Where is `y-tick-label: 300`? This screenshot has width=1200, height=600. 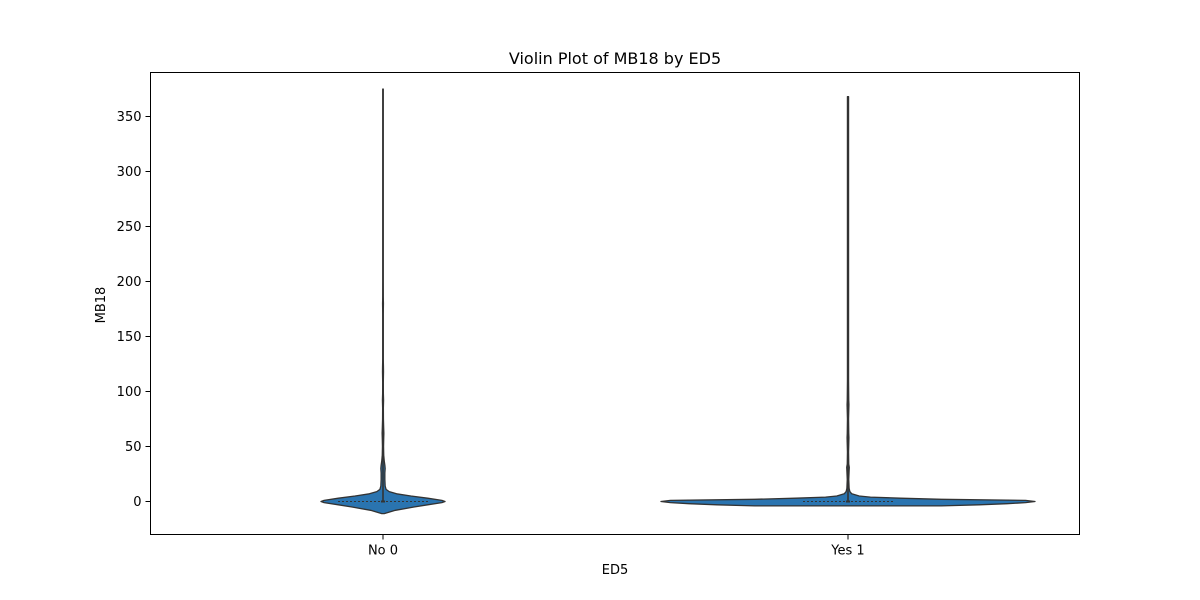 y-tick-label: 300 is located at coordinates (129, 172).